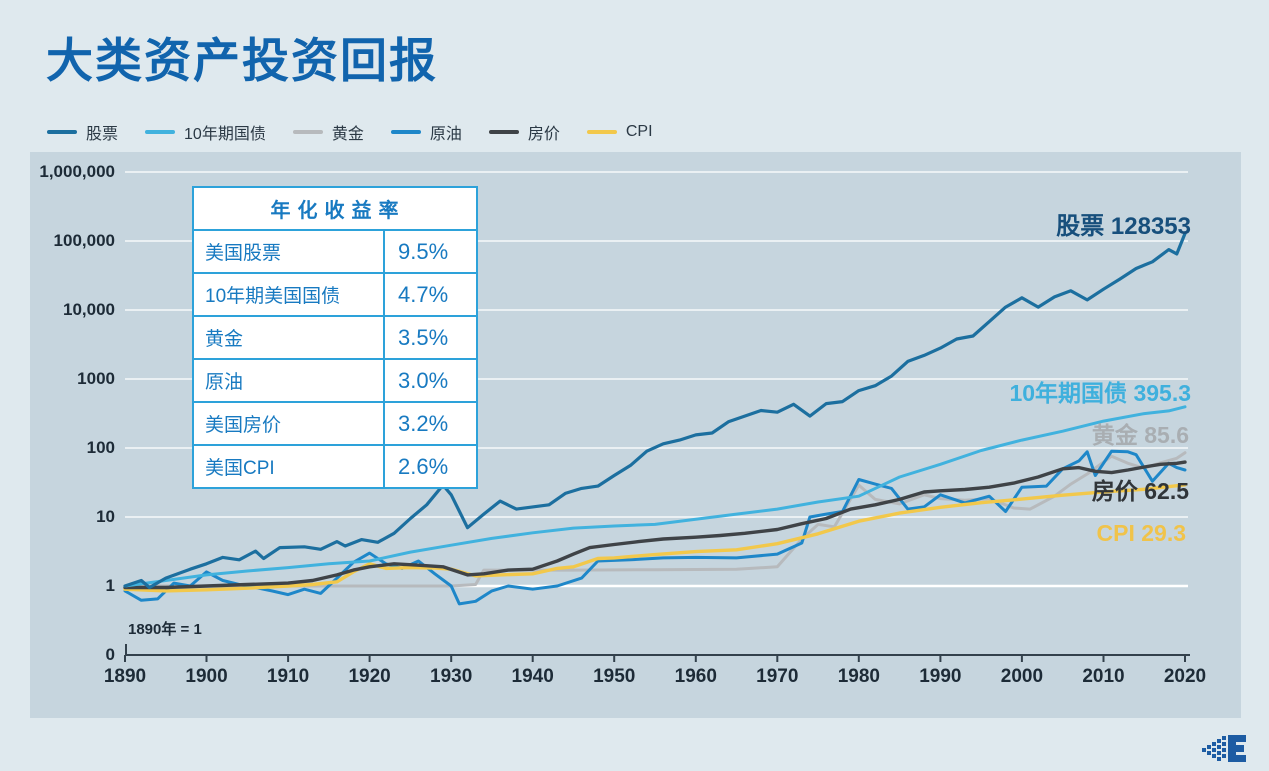  Describe the element at coordinates (242, 60) in the screenshot. I see `page-title: 大类资产投资回报` at that location.